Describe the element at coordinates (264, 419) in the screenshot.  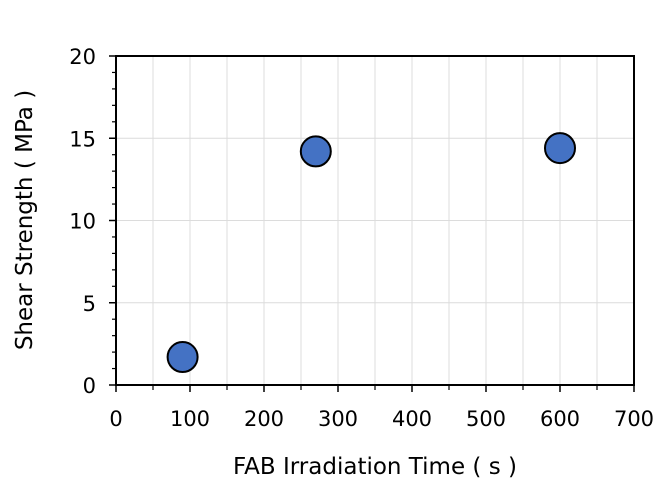
I see `x-tick-label: 200` at that location.